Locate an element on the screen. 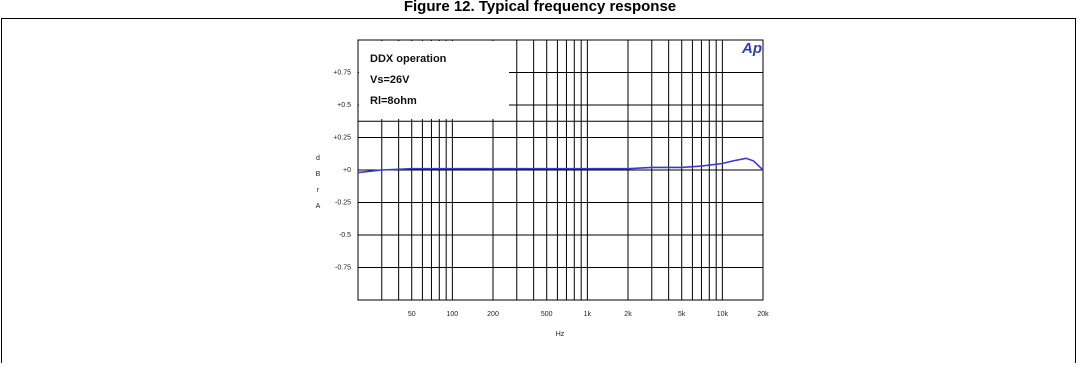  y-tick-label: +0.75 is located at coordinates (342, 73).